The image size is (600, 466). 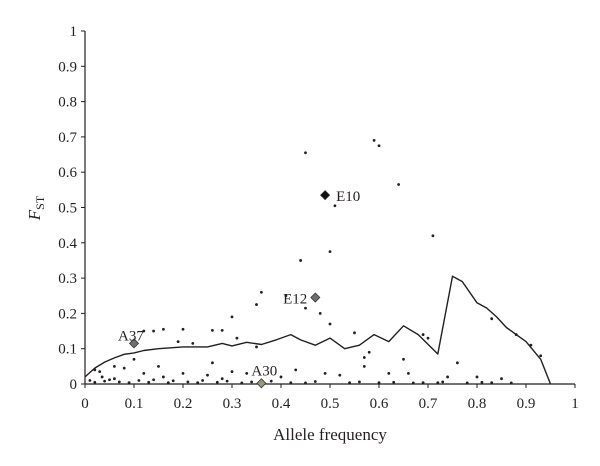 What do you see at coordinates (67, 173) in the screenshot?
I see `y-tick-label: 0.6` at bounding box center [67, 173].